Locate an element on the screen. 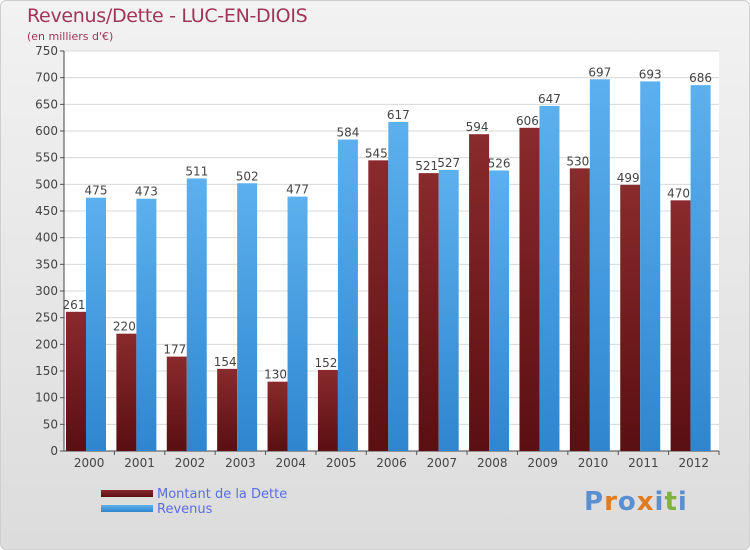  logo-letter: P is located at coordinates (594, 502).